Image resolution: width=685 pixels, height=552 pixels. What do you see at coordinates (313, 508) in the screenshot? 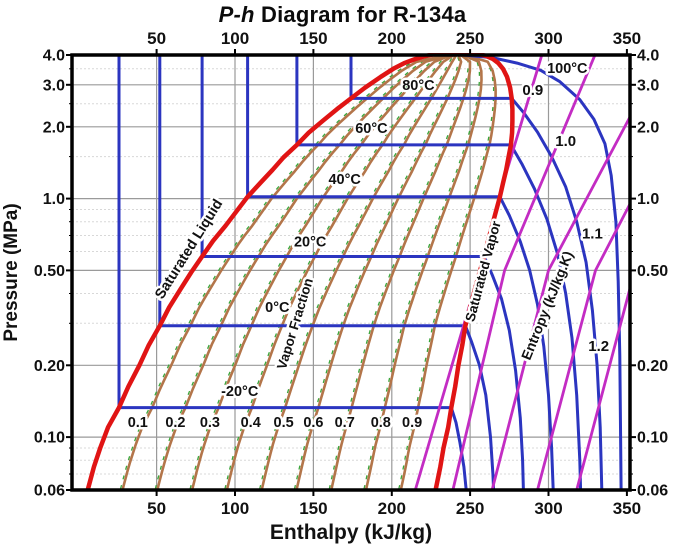
I see `x-tick-label-bottom: 150` at bounding box center [313, 508].